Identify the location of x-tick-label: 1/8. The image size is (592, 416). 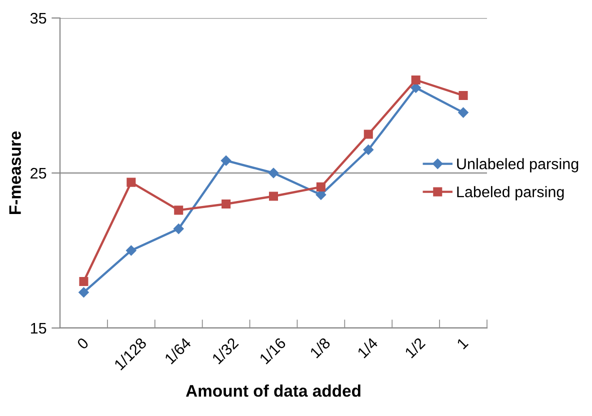
(320, 347).